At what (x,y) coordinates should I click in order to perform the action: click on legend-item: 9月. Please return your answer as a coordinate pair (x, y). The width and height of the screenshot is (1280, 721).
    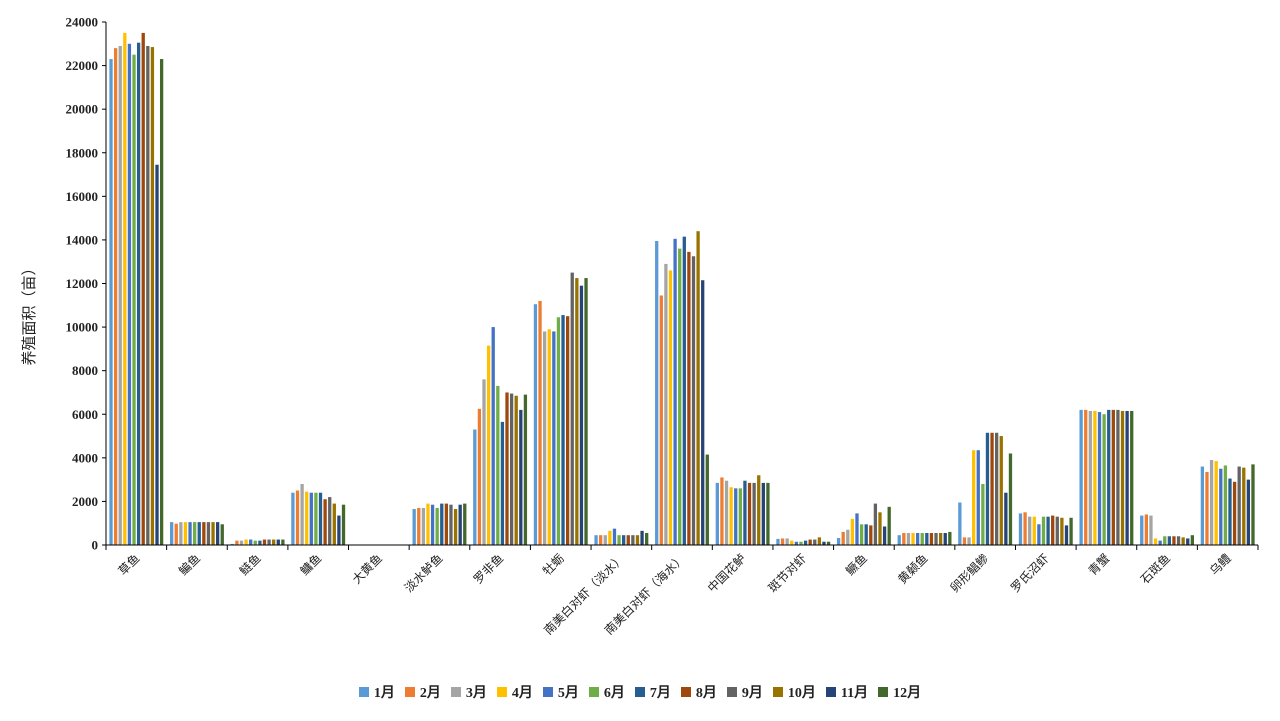
    Looking at the image, I should click on (744, 692).